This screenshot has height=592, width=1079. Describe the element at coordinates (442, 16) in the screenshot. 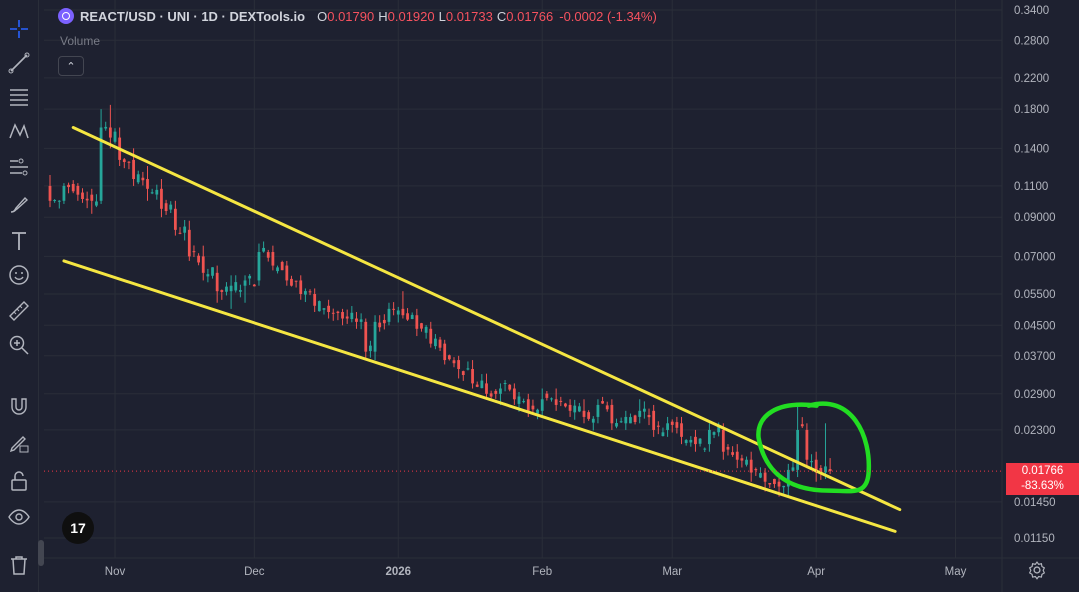

I see `low-label: L` at that location.